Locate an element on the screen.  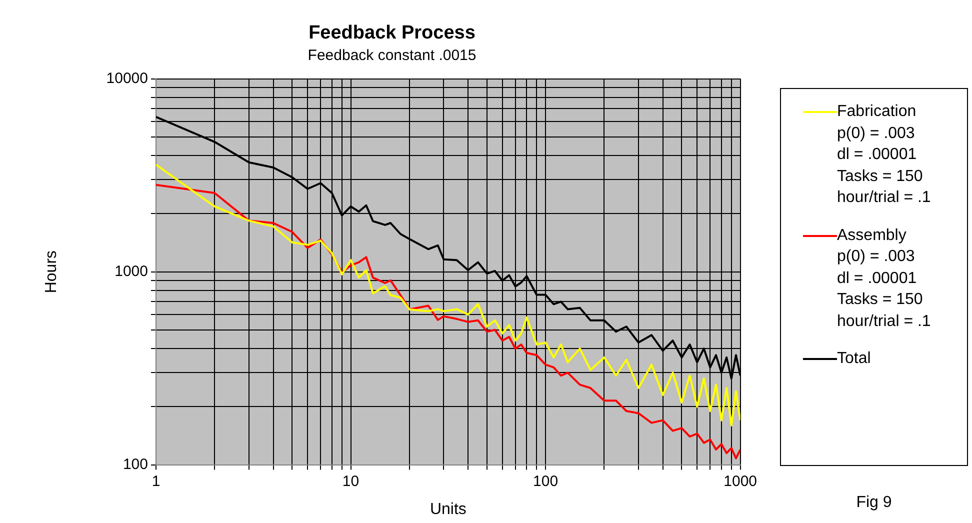
y-axis-title: Hours is located at coordinates (51, 272).